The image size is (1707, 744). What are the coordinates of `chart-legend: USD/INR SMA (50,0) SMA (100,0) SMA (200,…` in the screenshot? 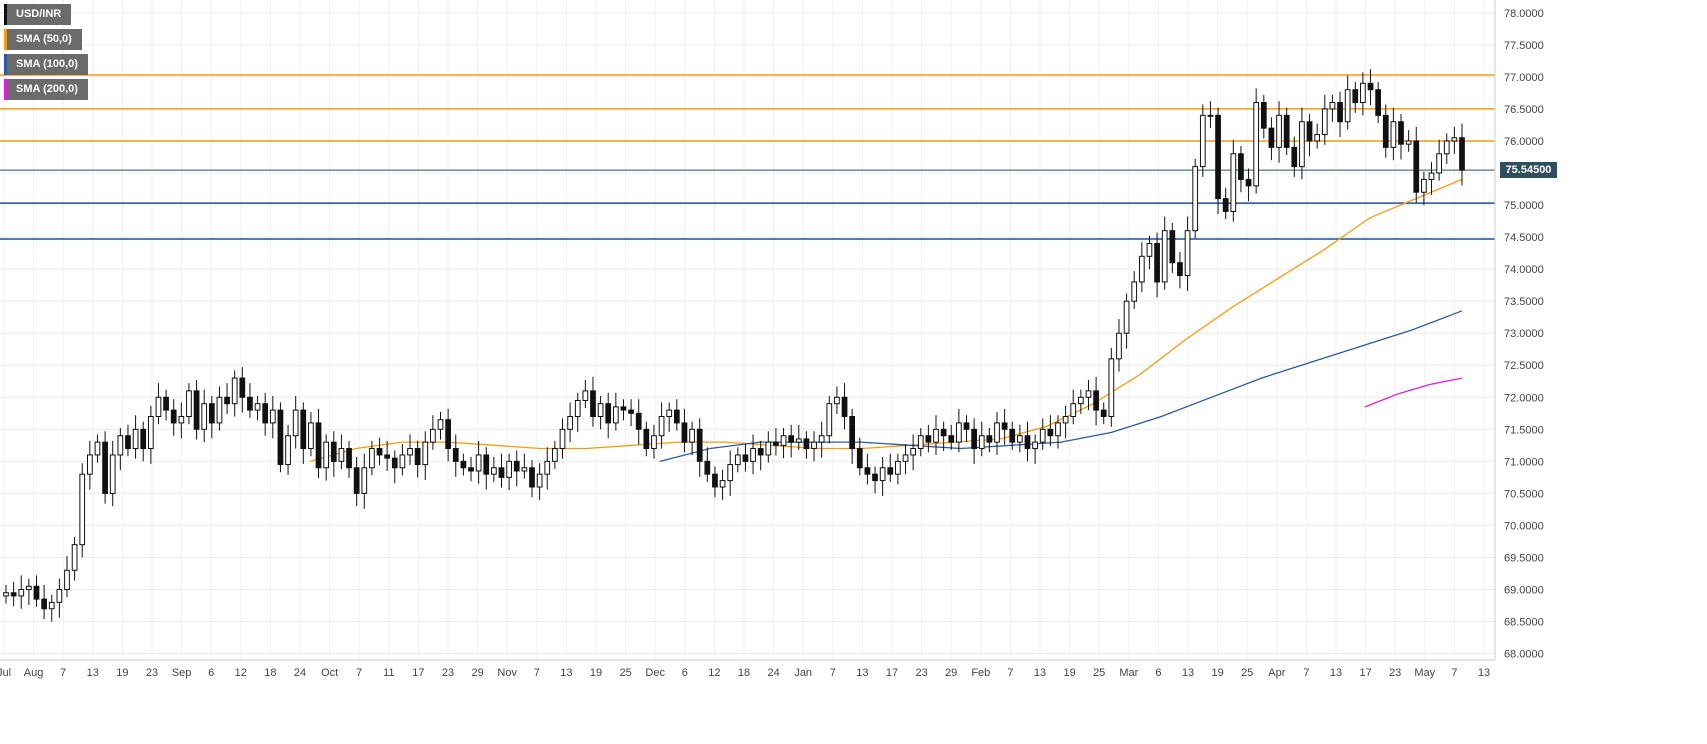 It's located at (46, 54).